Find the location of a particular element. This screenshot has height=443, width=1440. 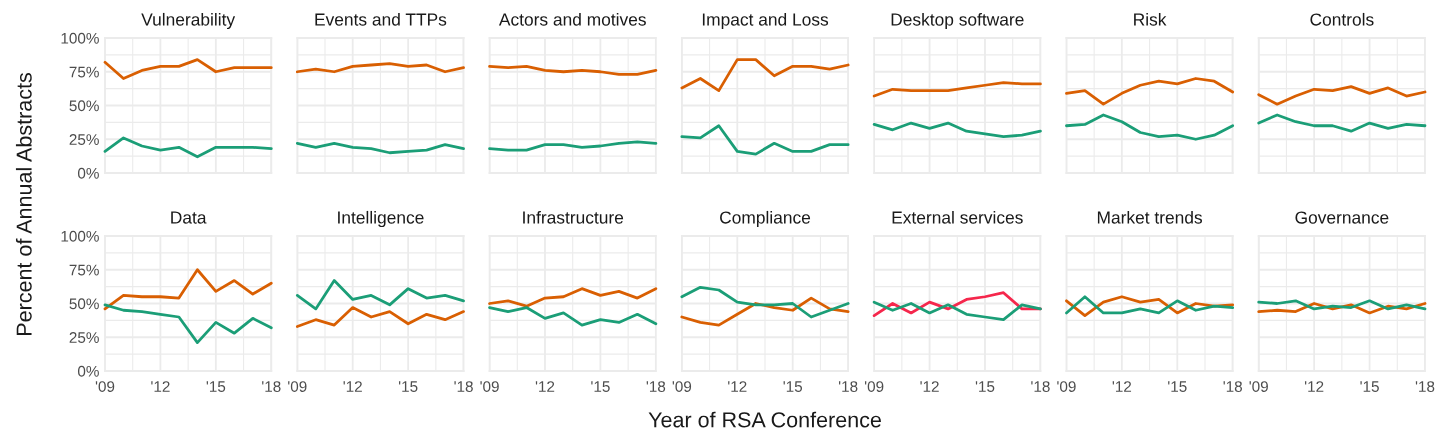

chart-title: Data is located at coordinates (189, 217).